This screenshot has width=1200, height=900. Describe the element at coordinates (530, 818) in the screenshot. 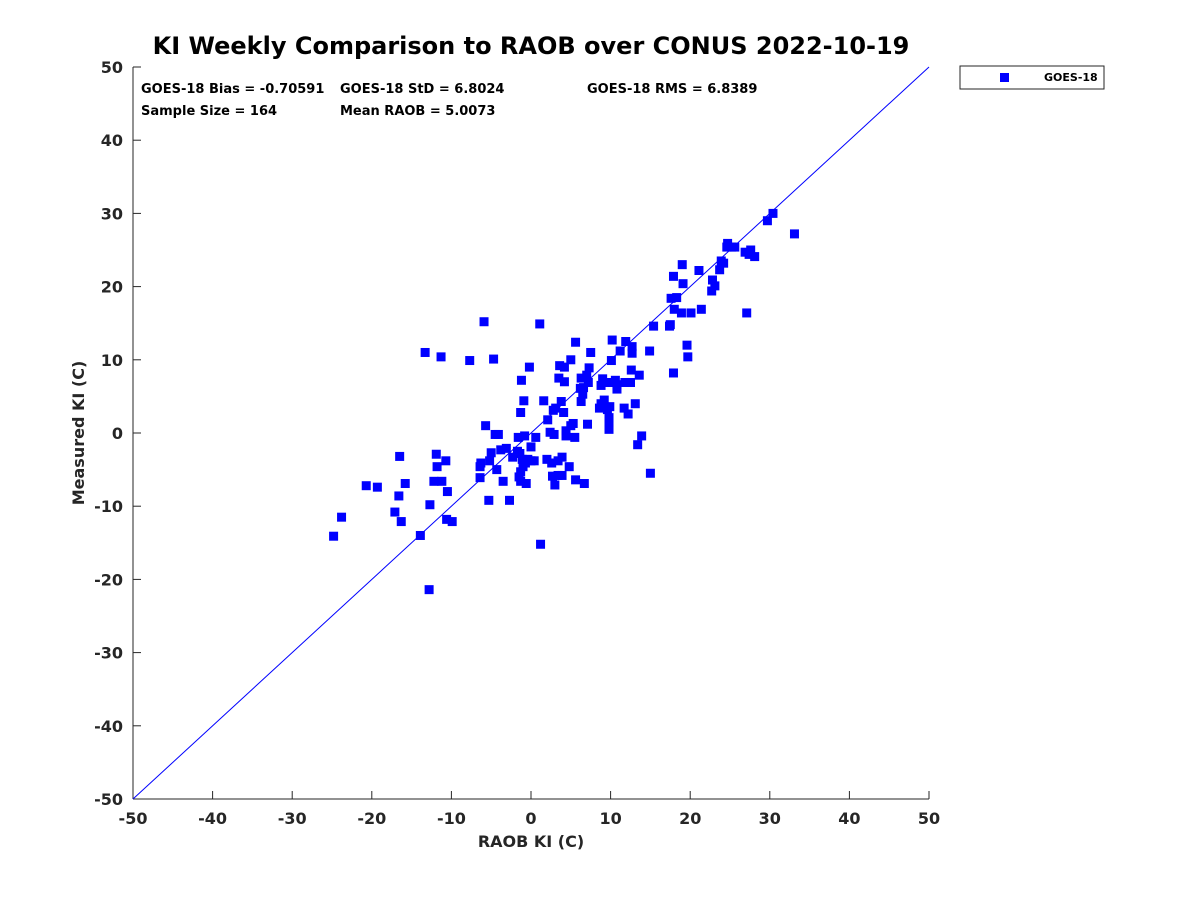

I see `x-tick-label: 0` at that location.